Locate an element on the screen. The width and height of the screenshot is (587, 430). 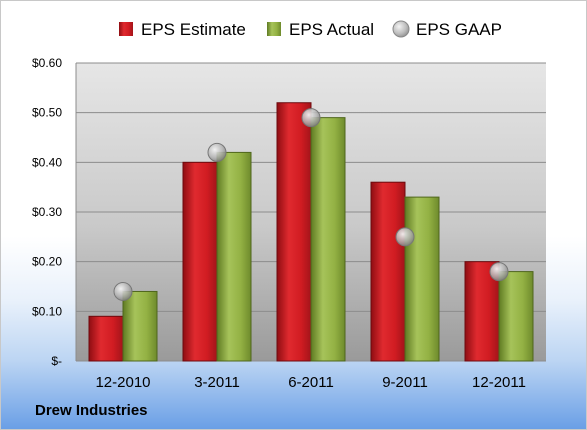
x-tick-label: 12-2010 is located at coordinates (122, 382).